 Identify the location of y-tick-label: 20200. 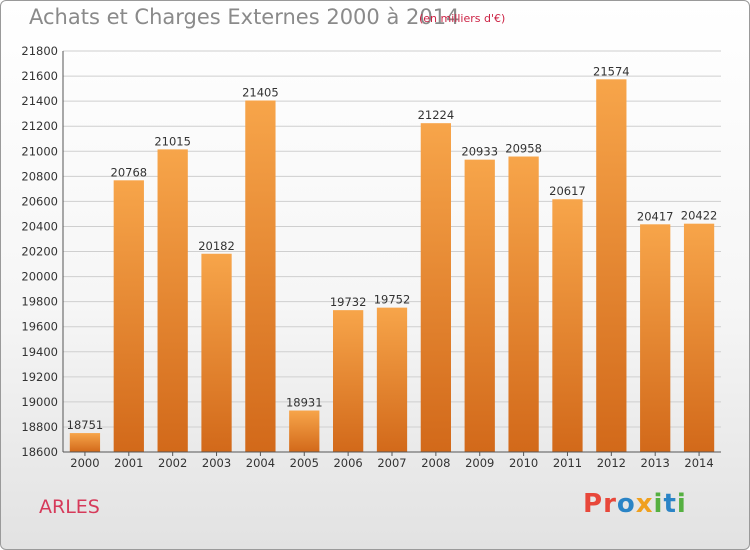
(39, 252).